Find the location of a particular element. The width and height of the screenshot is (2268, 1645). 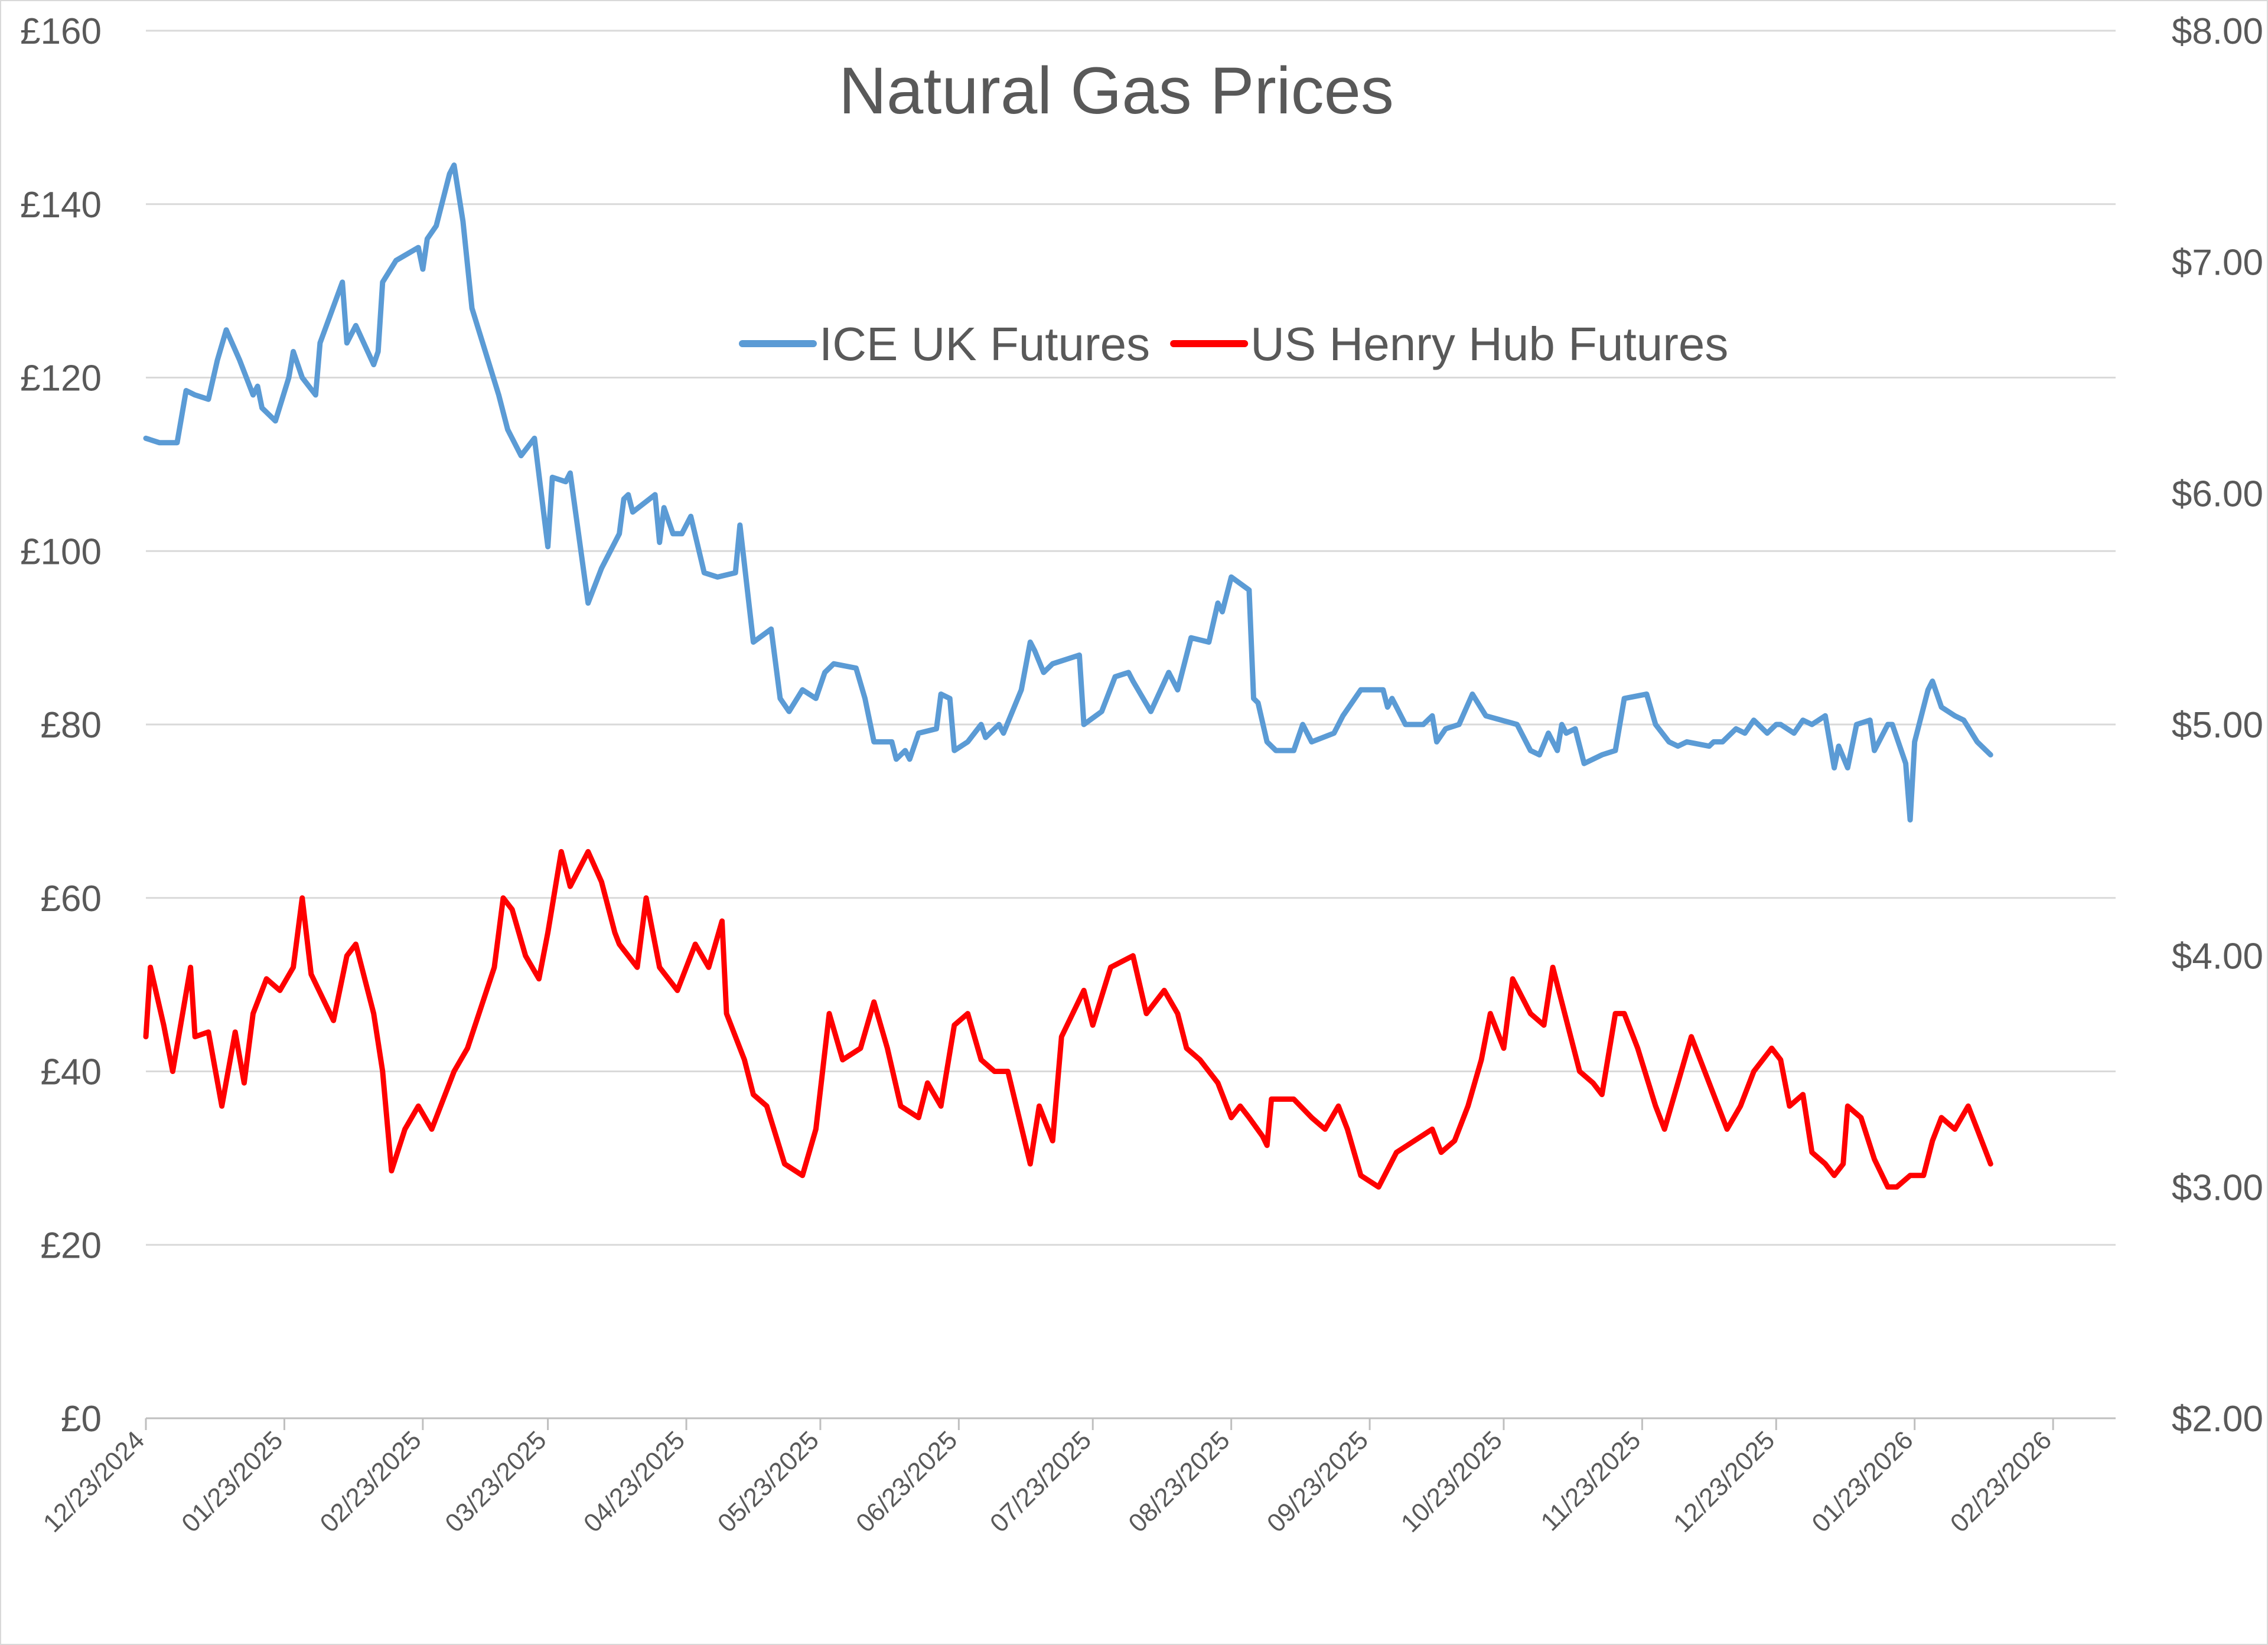

y-right-tick-label: $6.00 is located at coordinates (2217, 494).